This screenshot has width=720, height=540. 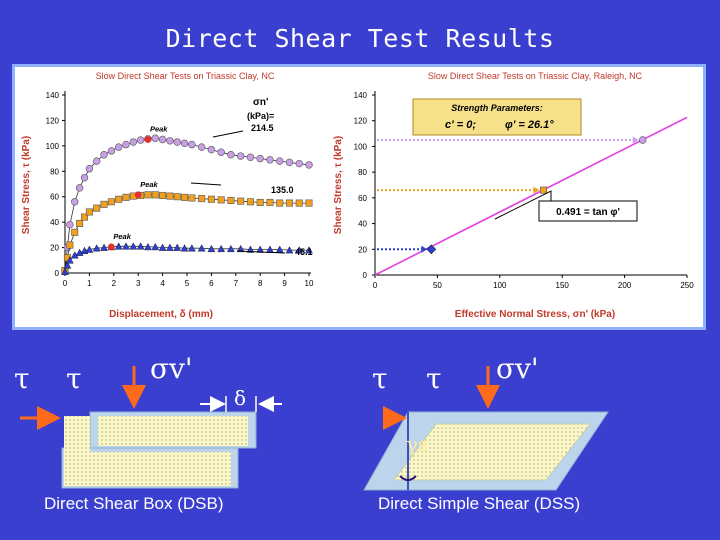 What do you see at coordinates (74, 378) in the screenshot?
I see `dsb-tau-right: τ` at bounding box center [74, 378].